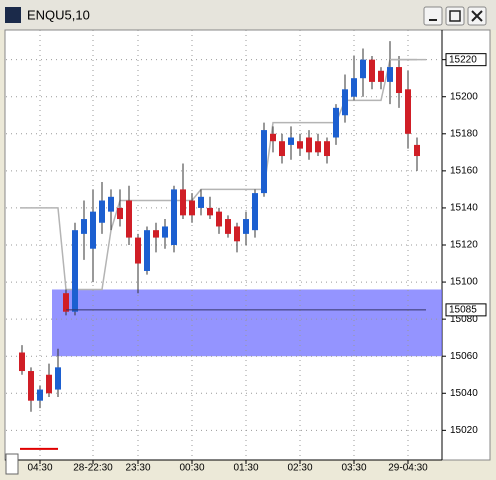 This screenshot has height=480, width=496. What do you see at coordinates (463, 310) in the screenshot?
I see `price-label: 15085` at bounding box center [463, 310].